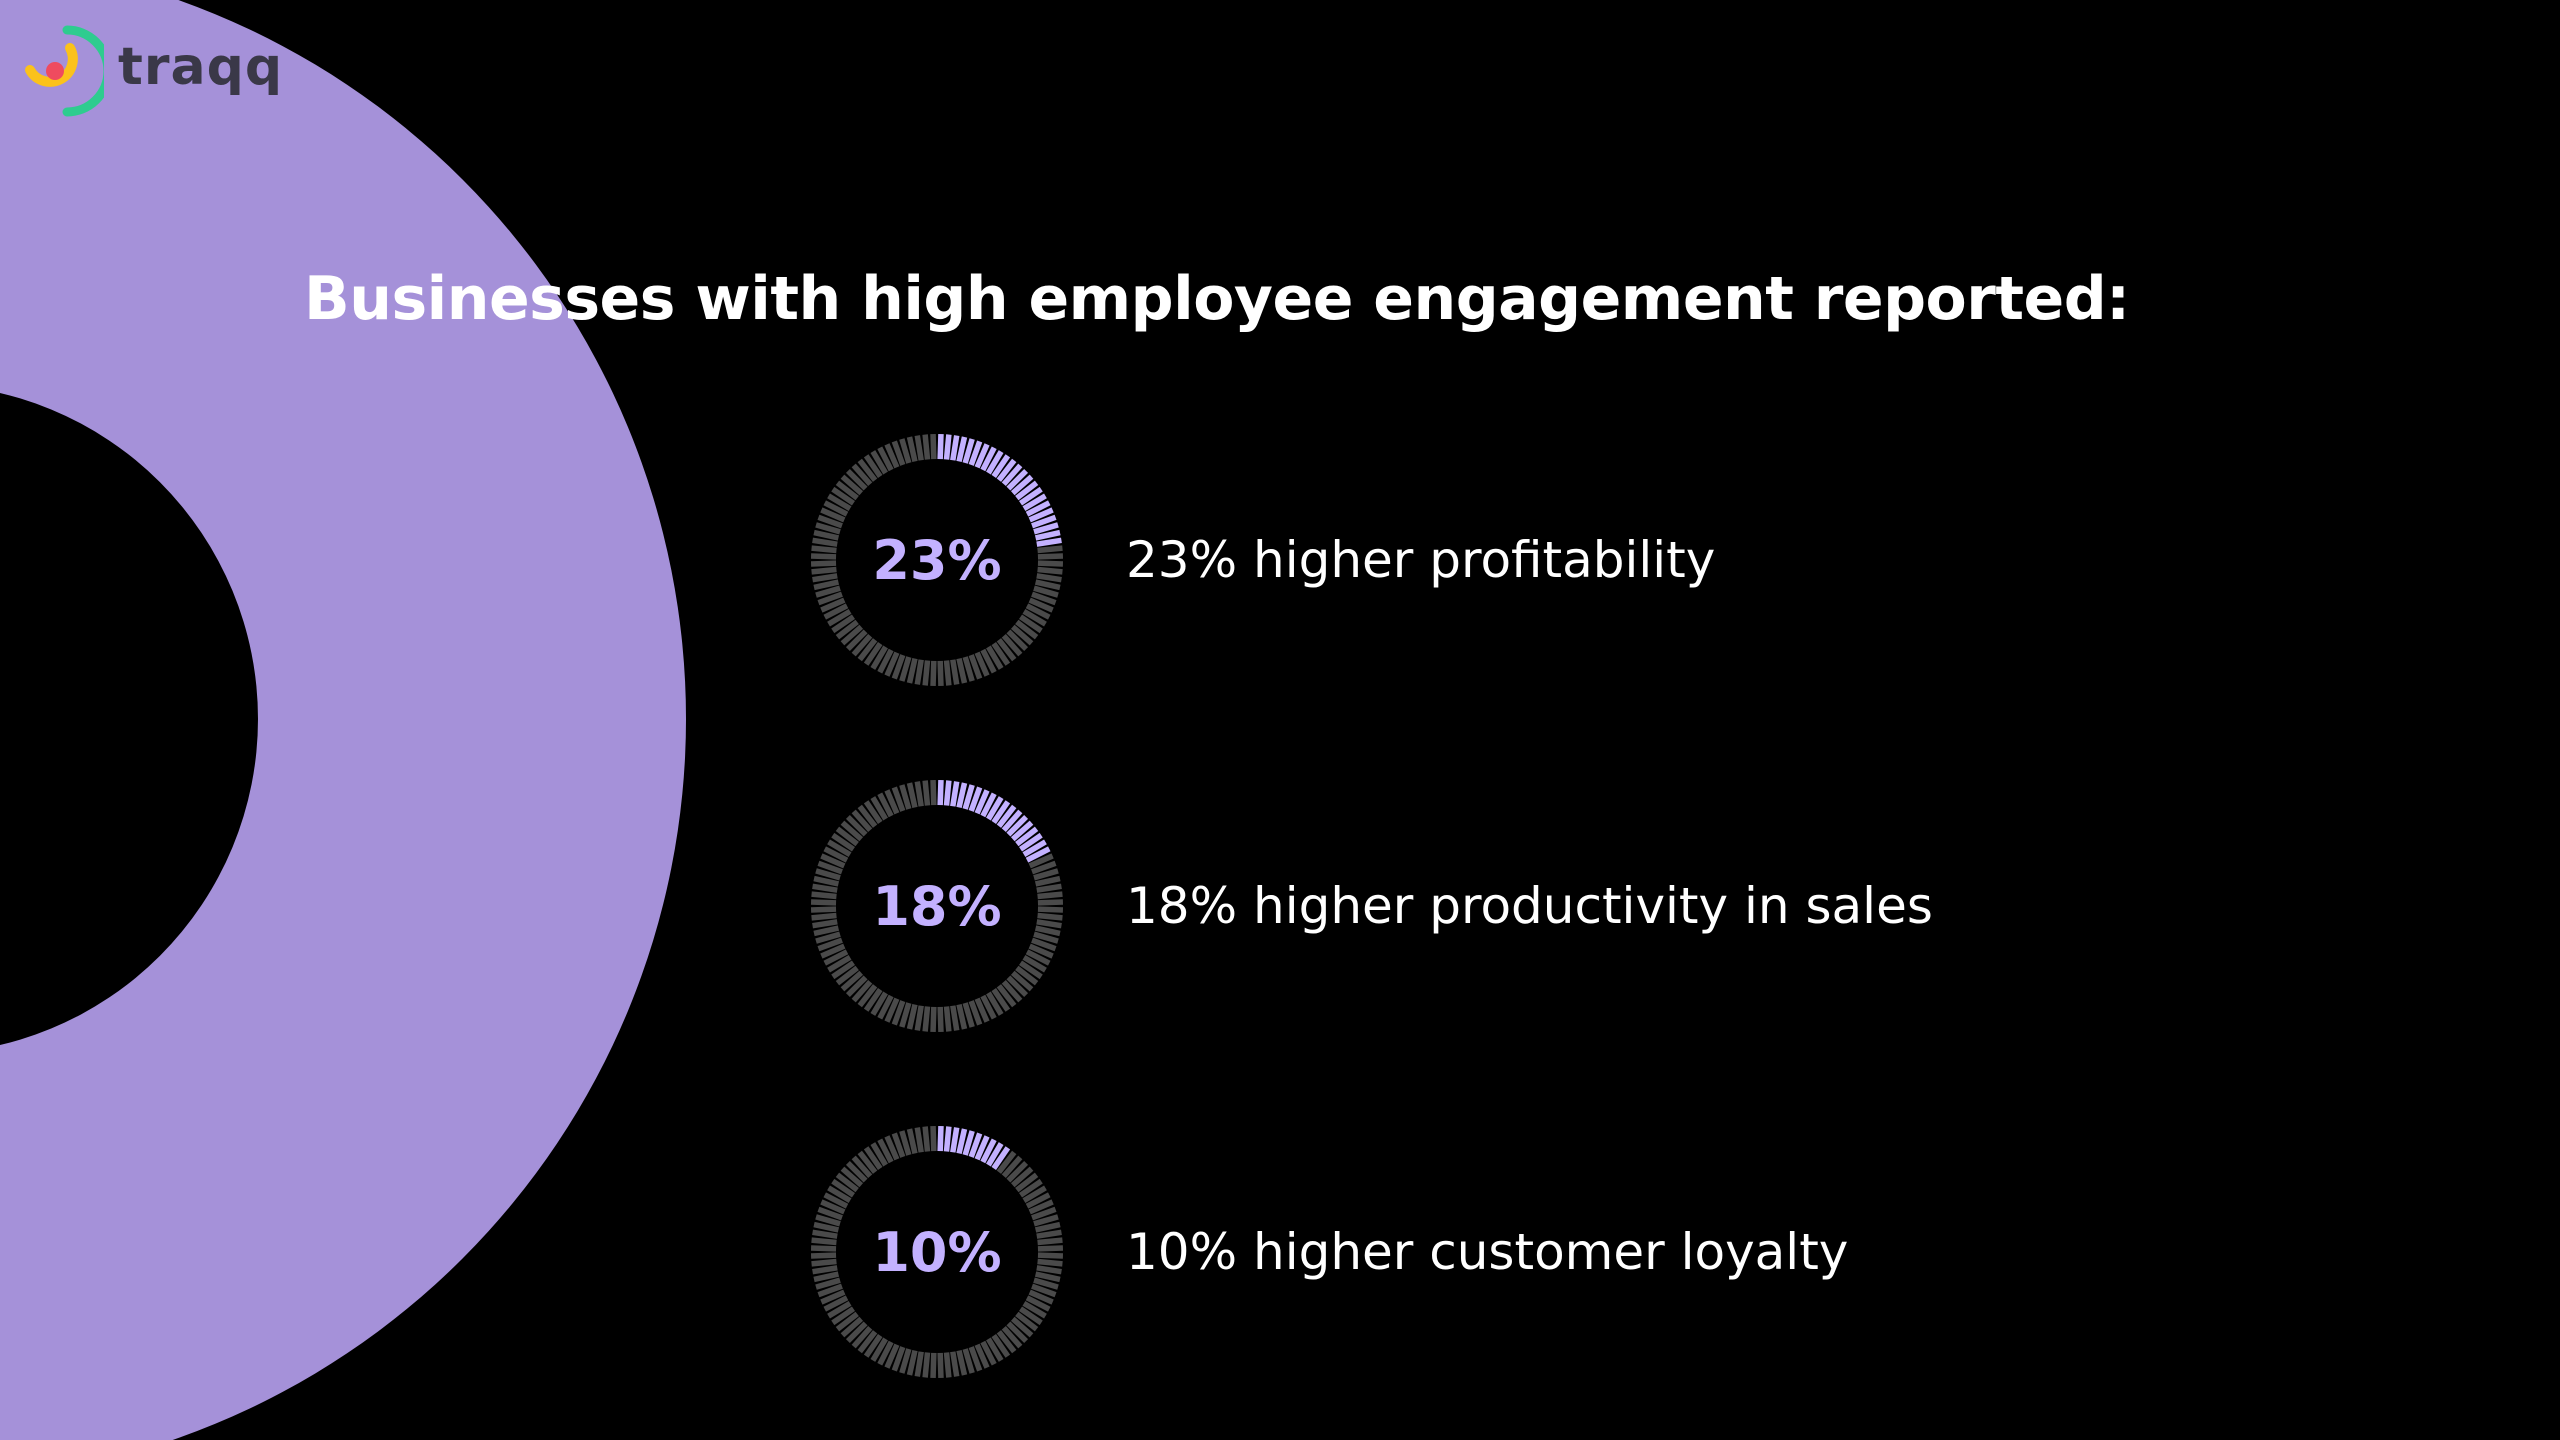  I want to click on progress-ring, so click(937, 906).